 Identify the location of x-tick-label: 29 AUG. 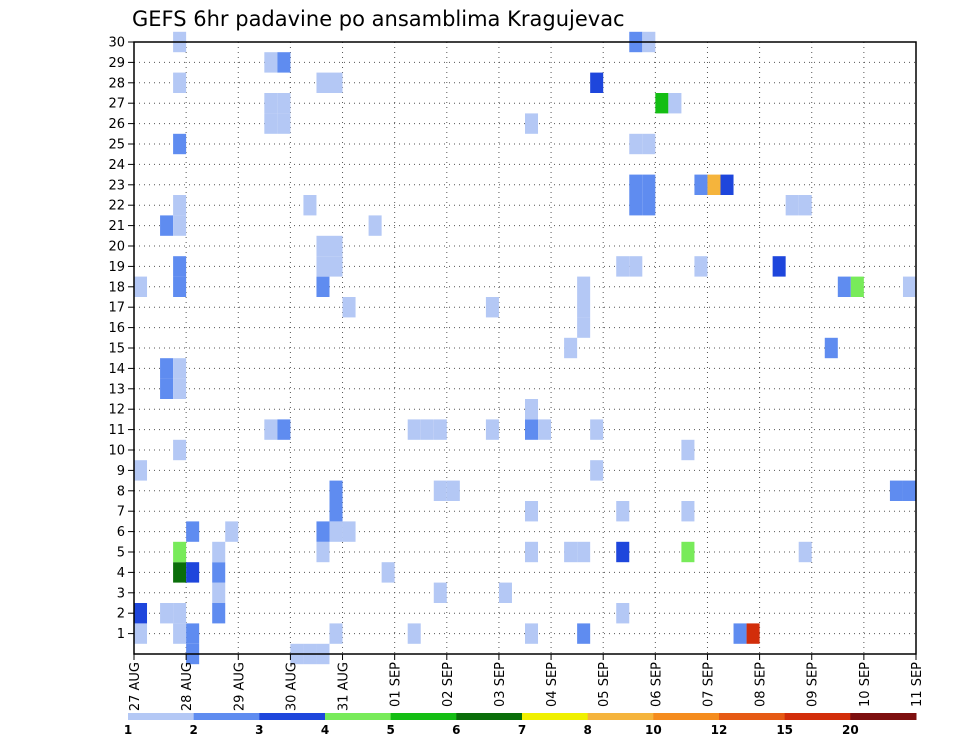
(239, 686).